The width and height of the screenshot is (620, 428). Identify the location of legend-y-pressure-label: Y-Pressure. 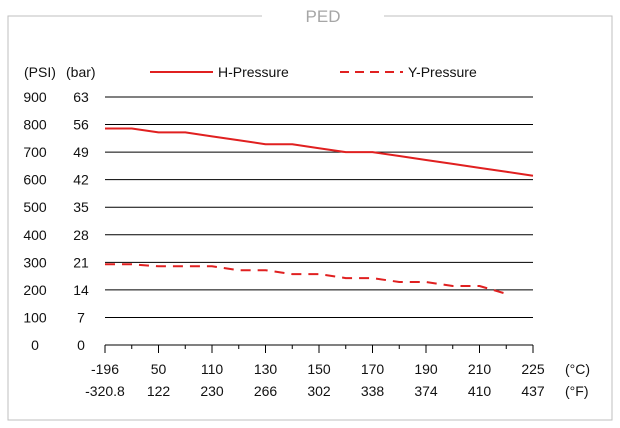
(442, 72).